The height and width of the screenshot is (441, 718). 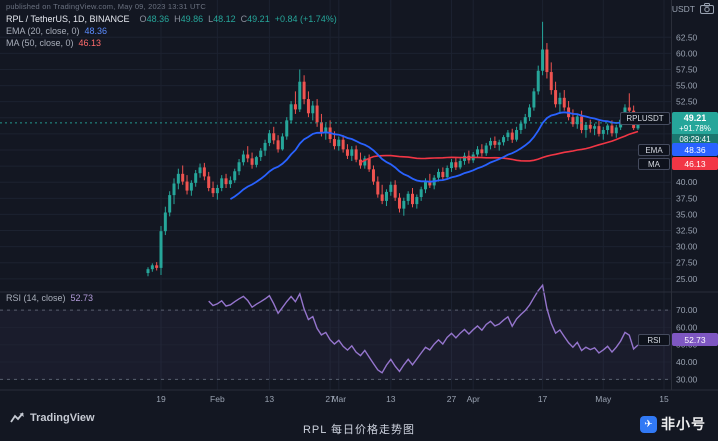 What do you see at coordinates (687, 198) in the screenshot?
I see `svg-text: 37.50` at bounding box center [687, 198].